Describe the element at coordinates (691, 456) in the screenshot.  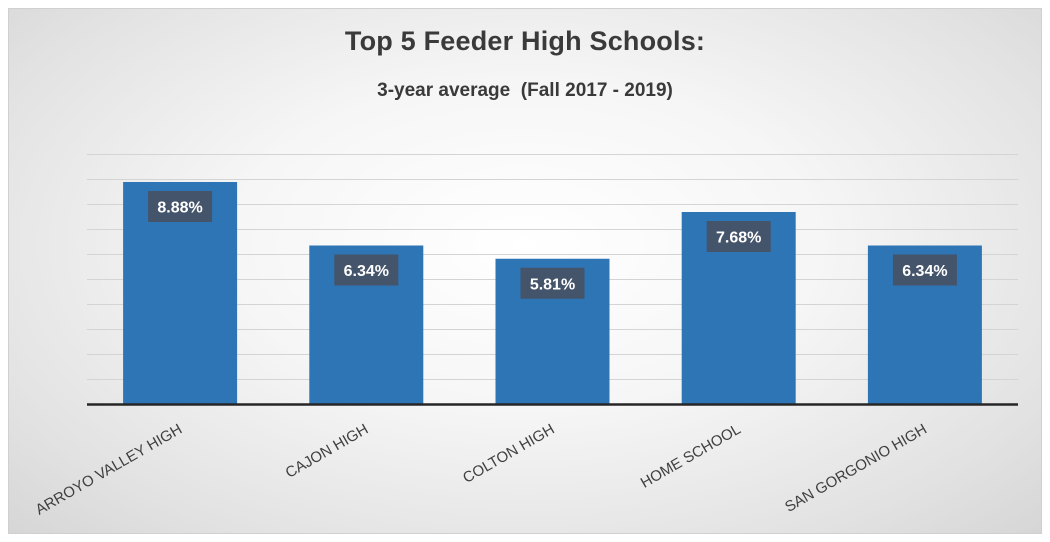
I see `x-tick-label: HOME SCHOOL` at that location.